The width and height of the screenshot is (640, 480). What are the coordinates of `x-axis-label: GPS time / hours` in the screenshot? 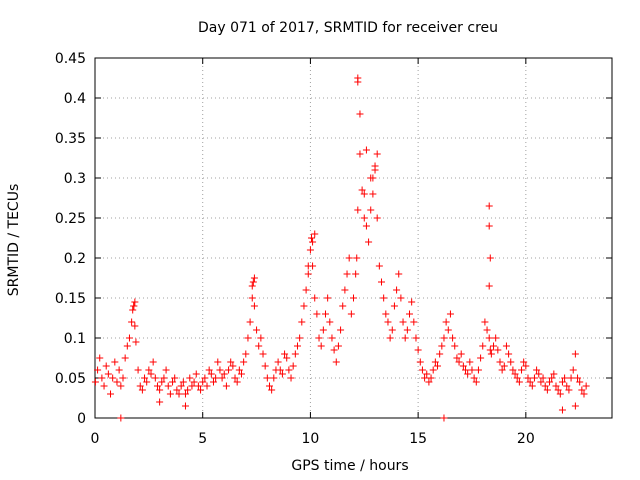 It's located at (349, 466).